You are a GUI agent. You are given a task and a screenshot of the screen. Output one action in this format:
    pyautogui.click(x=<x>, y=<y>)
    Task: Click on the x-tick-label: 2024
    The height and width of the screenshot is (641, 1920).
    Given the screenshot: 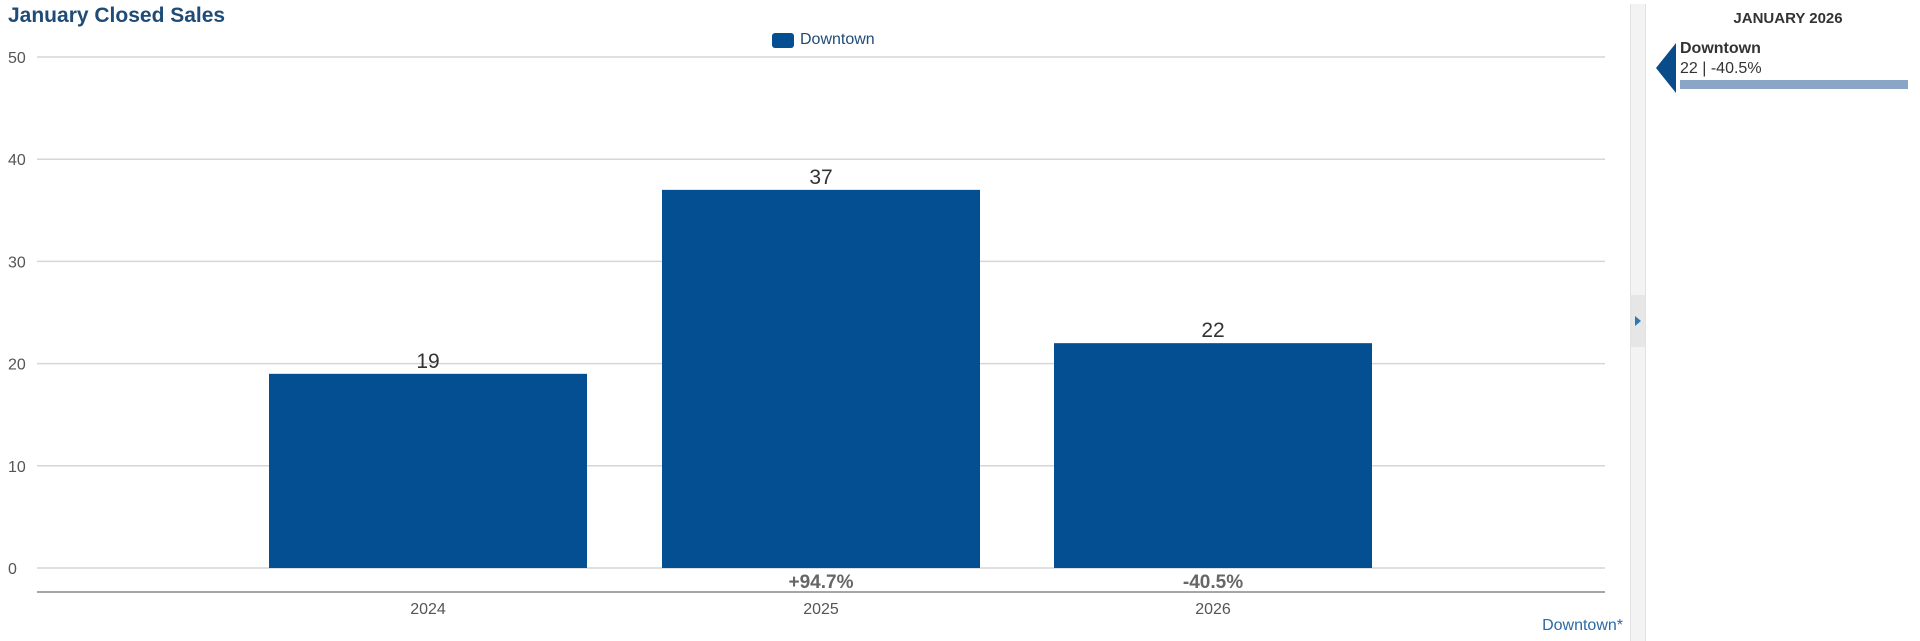 What is the action you would take?
    pyautogui.click(x=428, y=609)
    